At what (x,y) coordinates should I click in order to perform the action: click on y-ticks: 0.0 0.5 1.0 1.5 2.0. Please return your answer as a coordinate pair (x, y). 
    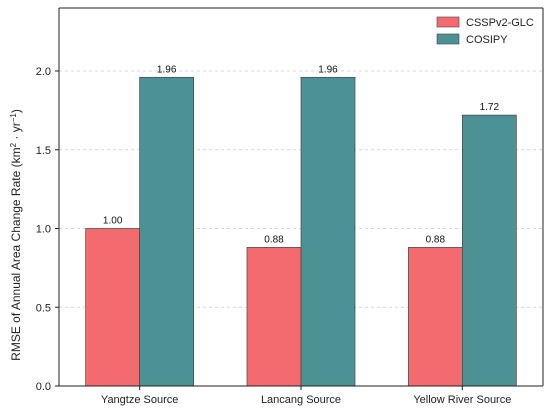
    Looking at the image, I should click on (47, 229).